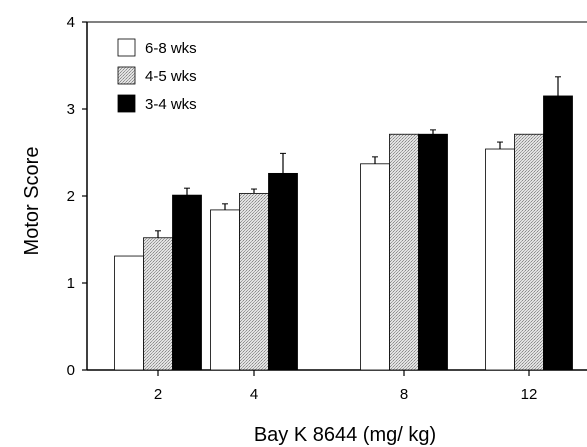 The image size is (587, 447). Describe the element at coordinates (71, 109) in the screenshot. I see `y-tick-label: 3` at that location.